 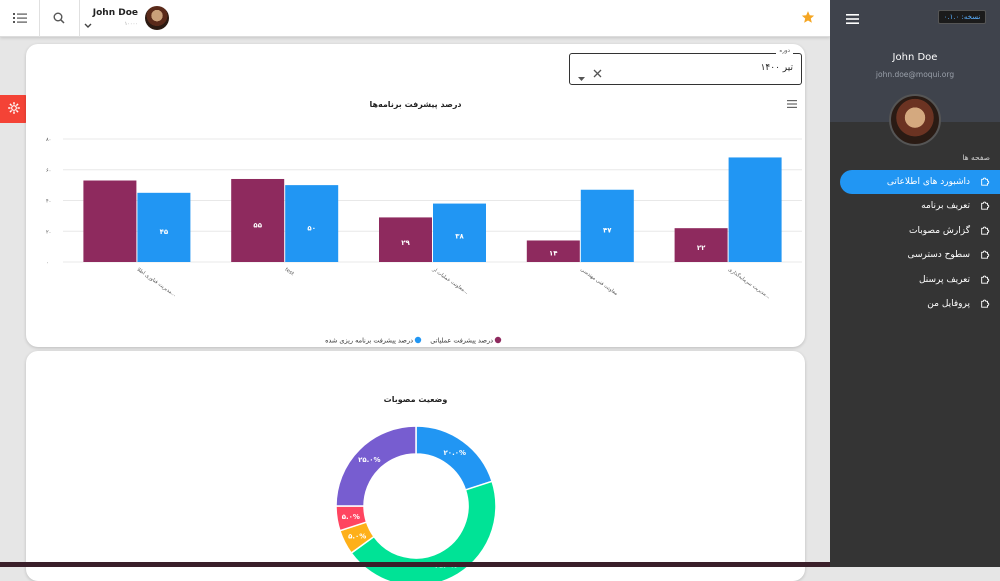 What do you see at coordinates (131, 24) in the screenshot?
I see `user-subtitle: ۱۰۰۰۰` at bounding box center [131, 24].